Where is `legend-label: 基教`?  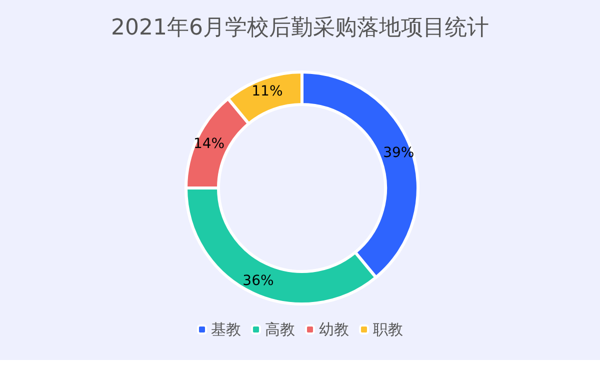 legend-label: 基教 is located at coordinates (226, 329).